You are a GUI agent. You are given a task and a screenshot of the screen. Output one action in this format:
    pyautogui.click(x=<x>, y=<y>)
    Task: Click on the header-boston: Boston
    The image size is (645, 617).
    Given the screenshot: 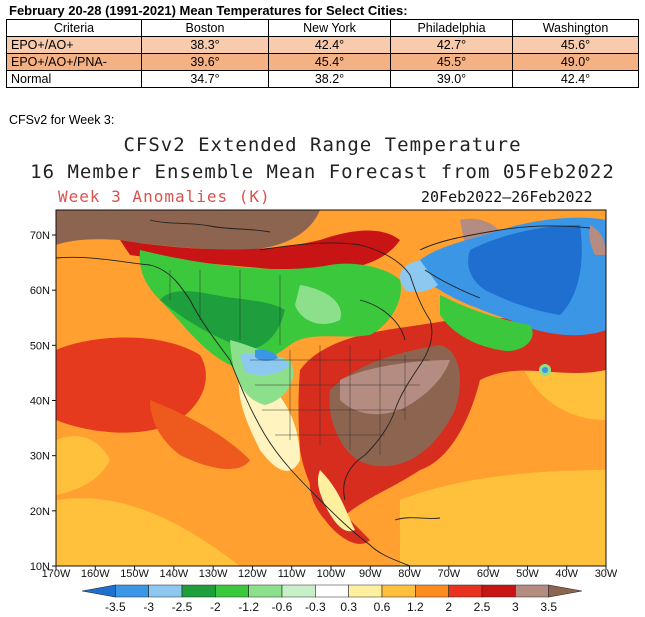 What is the action you would take?
    pyautogui.click(x=205, y=28)
    